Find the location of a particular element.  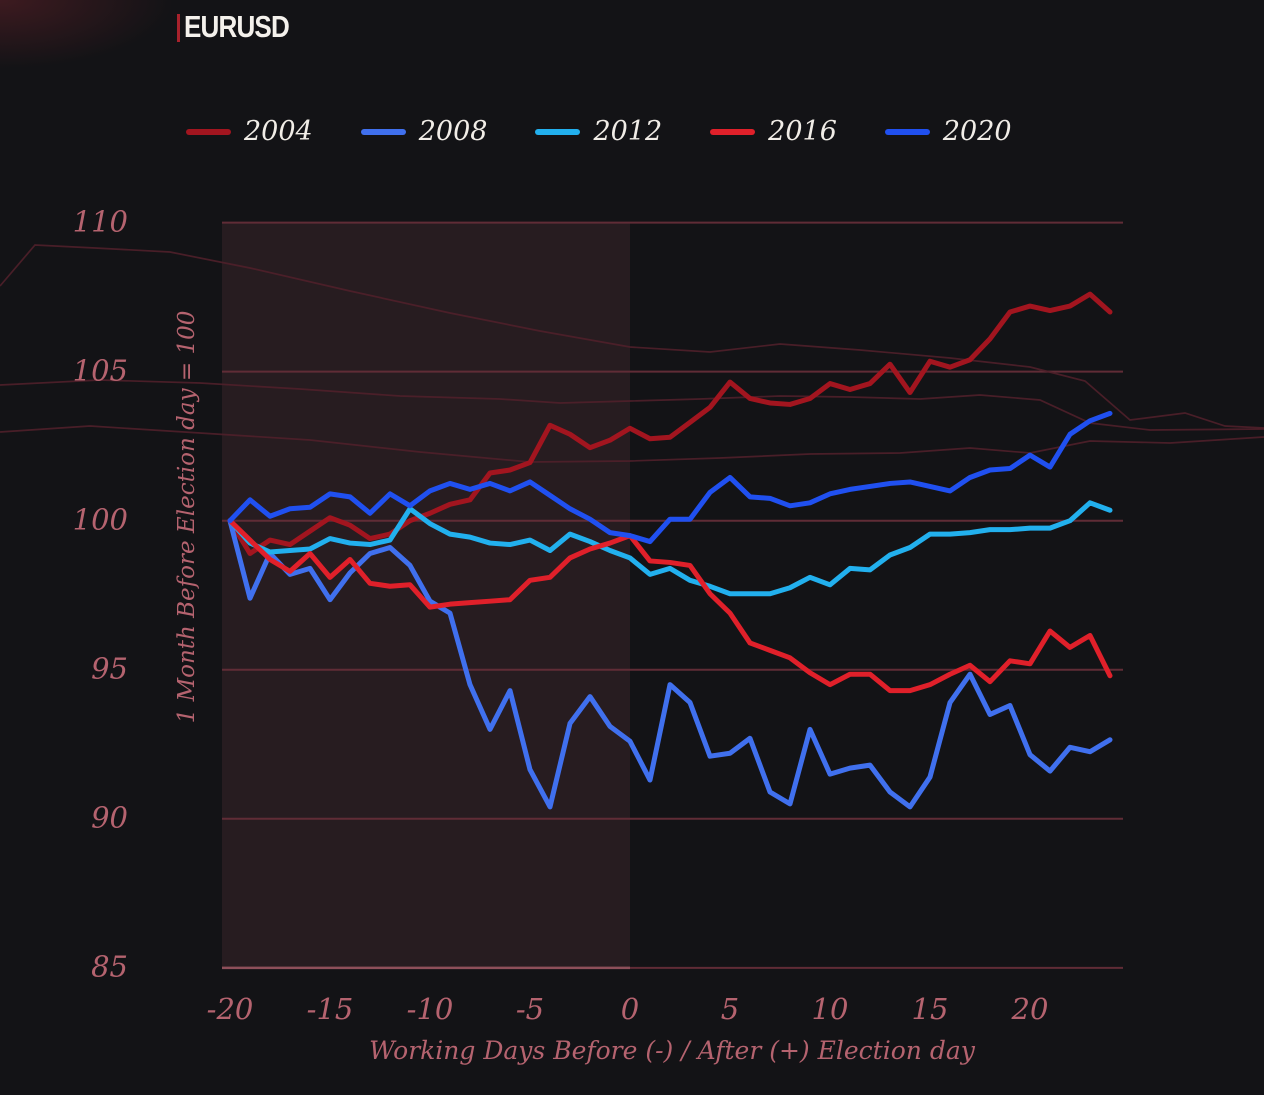

legend-swatch-2004 is located at coordinates (208, 131).